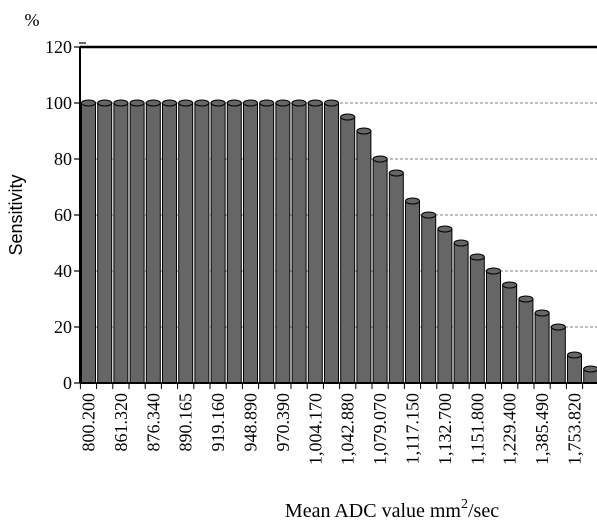 The width and height of the screenshot is (597, 525). I want to click on y-tick-label: 120, so click(58, 47).